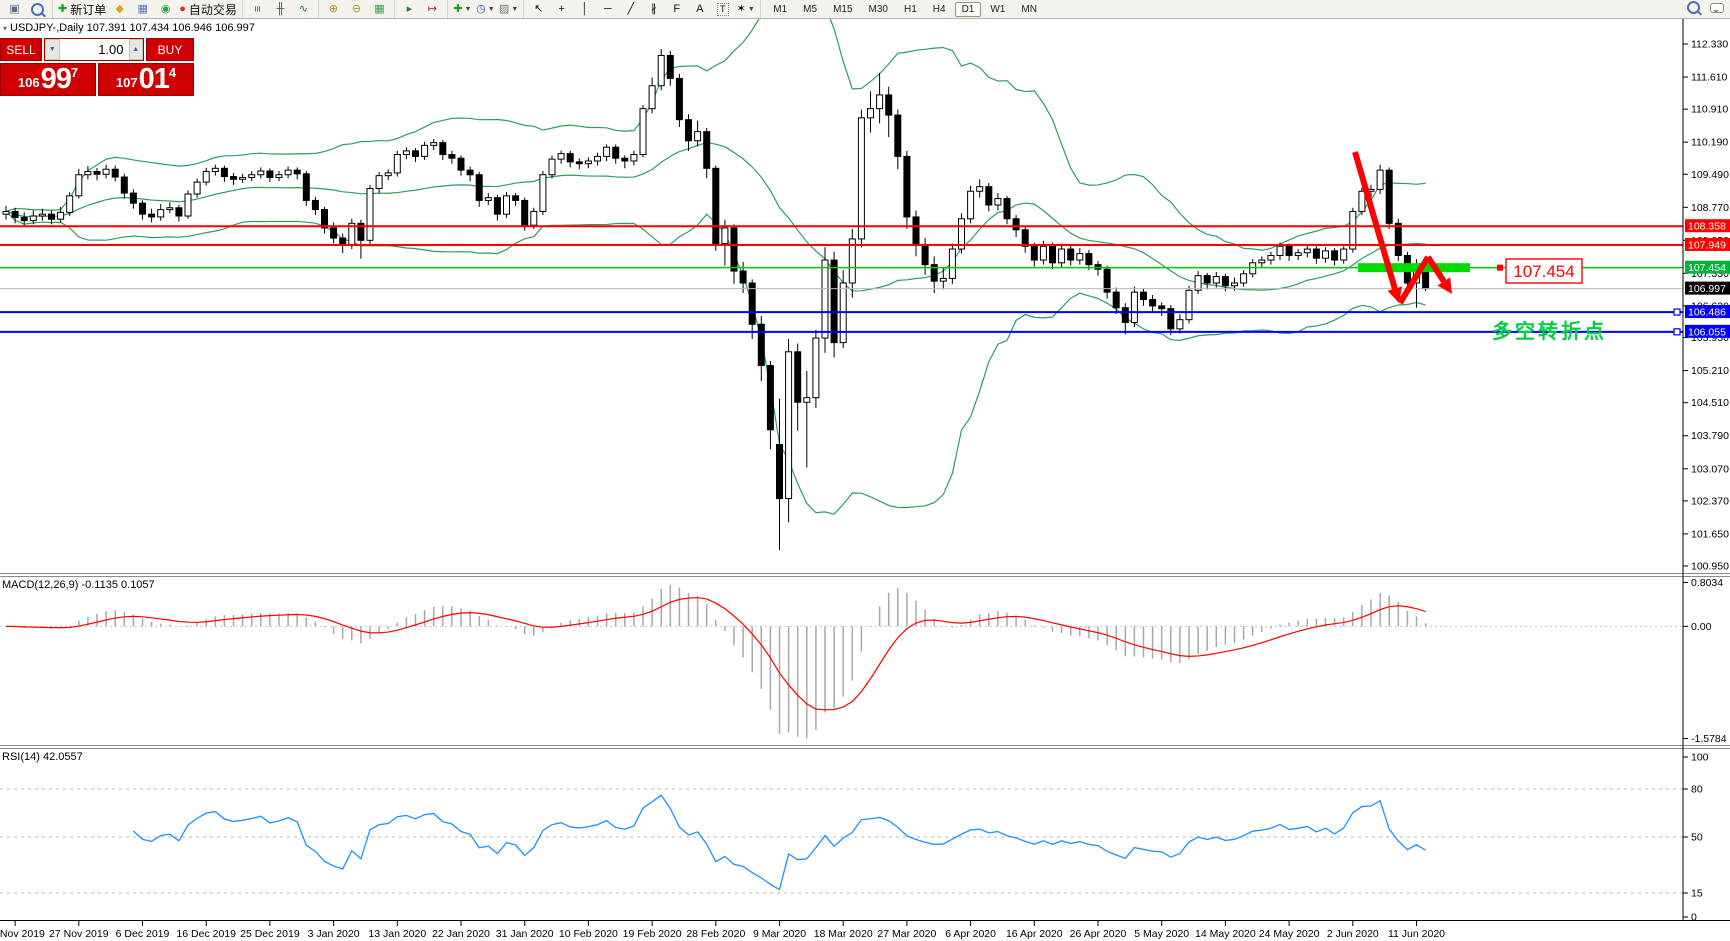  Describe the element at coordinates (780, 9) in the screenshot. I see `timeframe-button-m1: M1` at that location.